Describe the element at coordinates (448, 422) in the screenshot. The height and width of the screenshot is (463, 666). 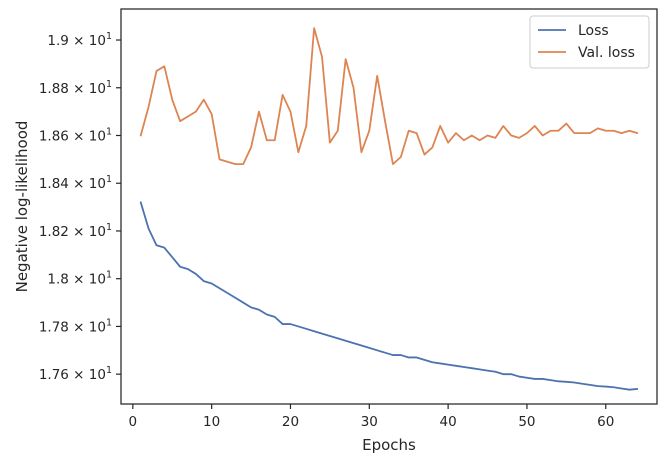
I see `x-tick-label: 40` at that location.